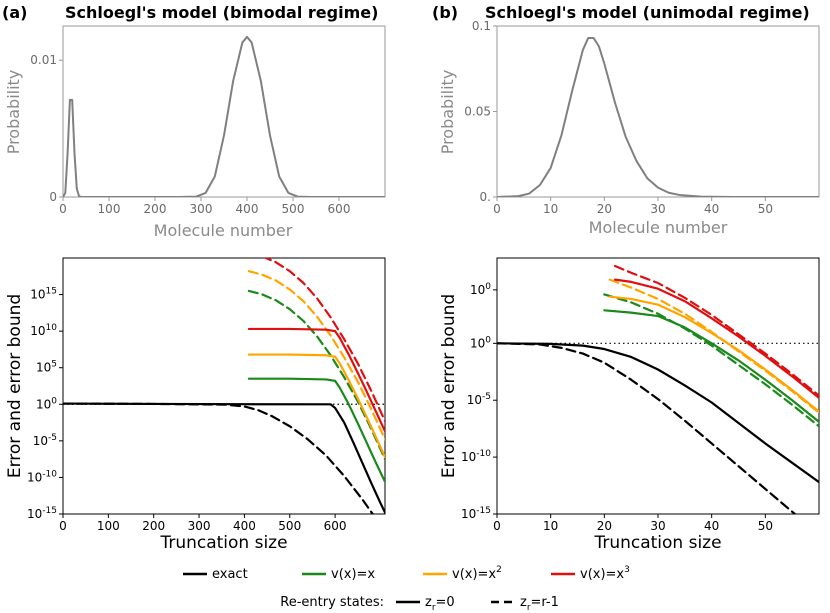  Describe the element at coordinates (230, 574) in the screenshot. I see `legend-label-exact: exact` at that location.